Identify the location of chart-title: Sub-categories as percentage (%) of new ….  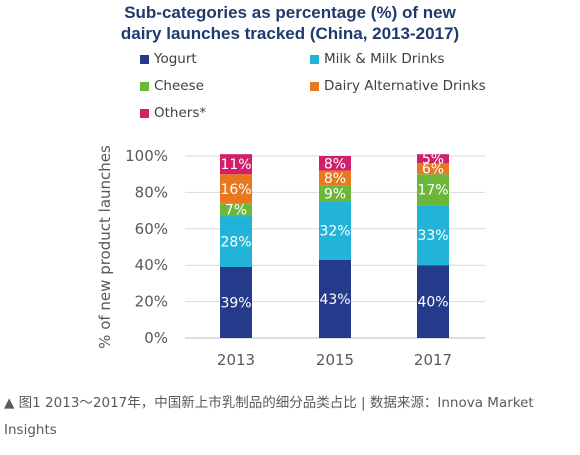
(290, 23).